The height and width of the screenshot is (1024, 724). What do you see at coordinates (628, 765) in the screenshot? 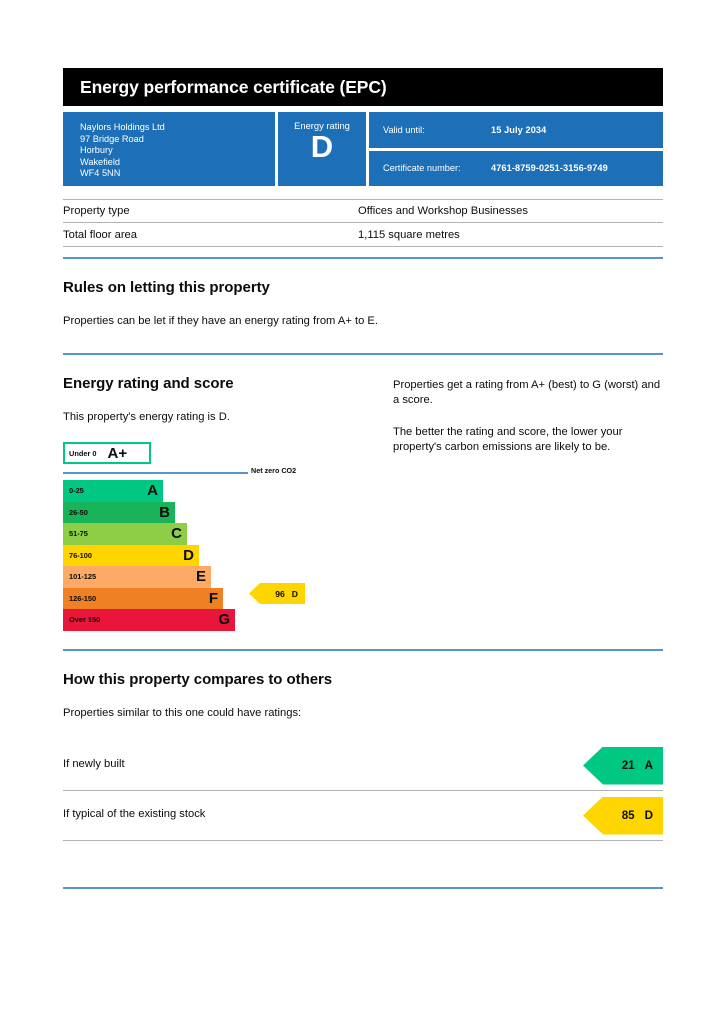
I see `comparison-score: 21` at bounding box center [628, 765].